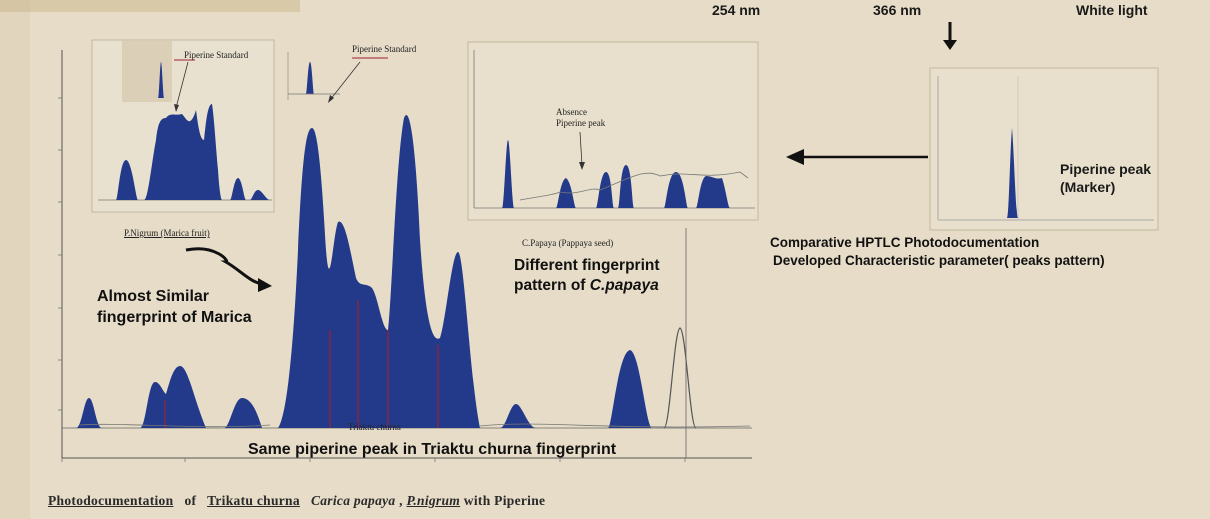 Image resolution: width=1210 pixels, height=519 pixels. I want to click on label-white-light: White light, so click(1112, 10).